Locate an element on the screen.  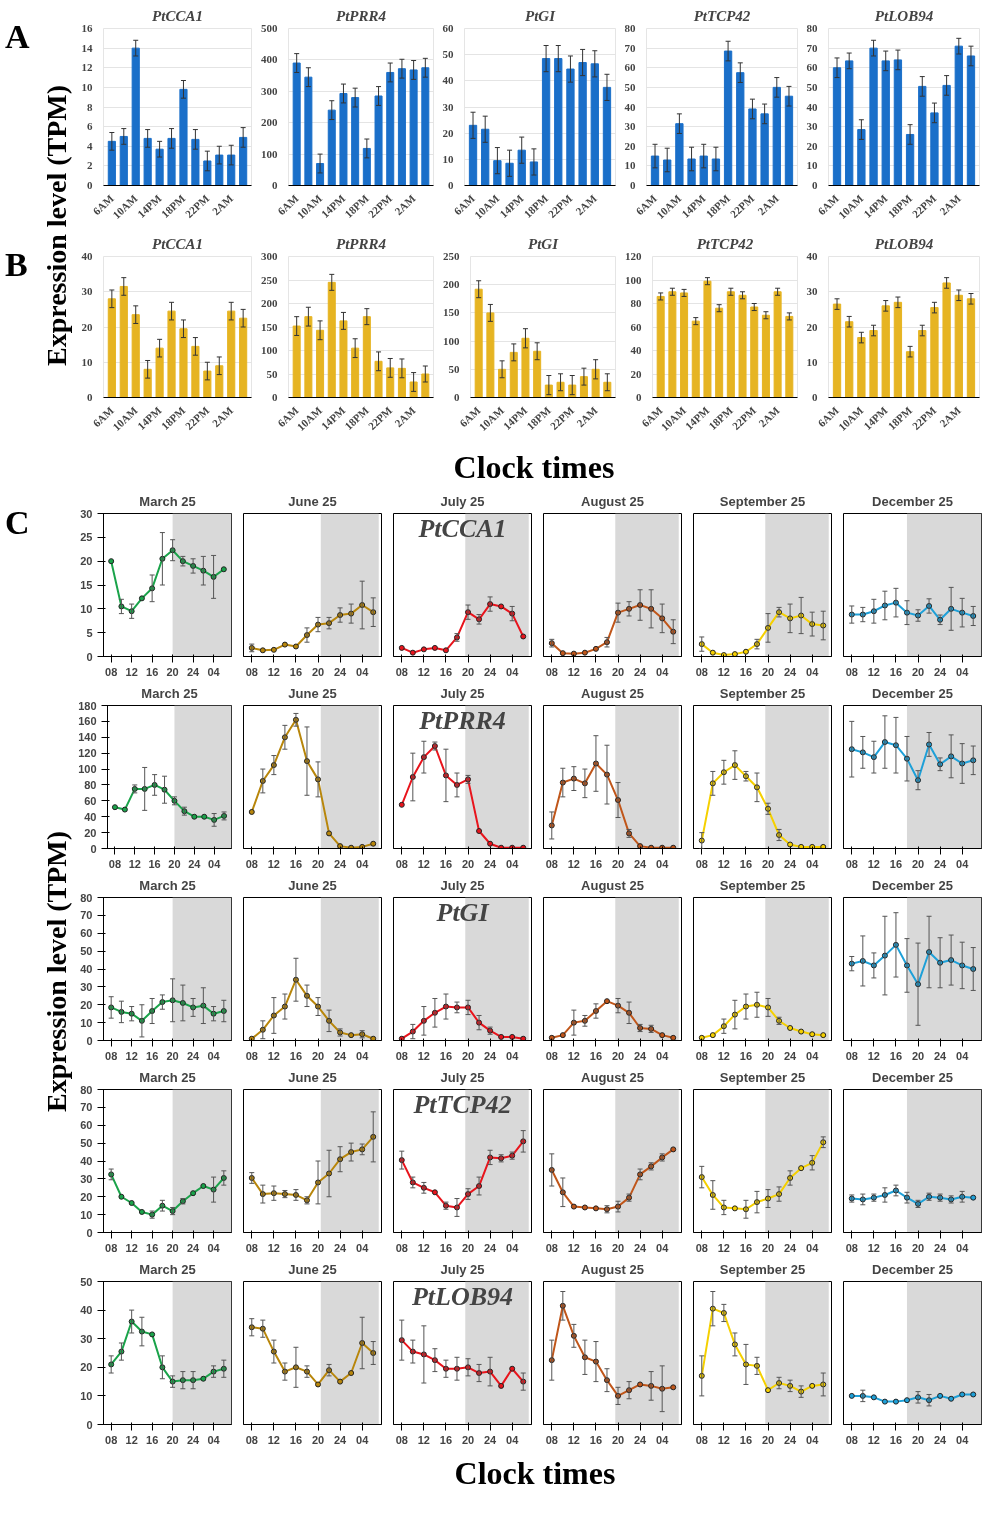
y-tick-label: 15 is located at coordinates (86, 585).